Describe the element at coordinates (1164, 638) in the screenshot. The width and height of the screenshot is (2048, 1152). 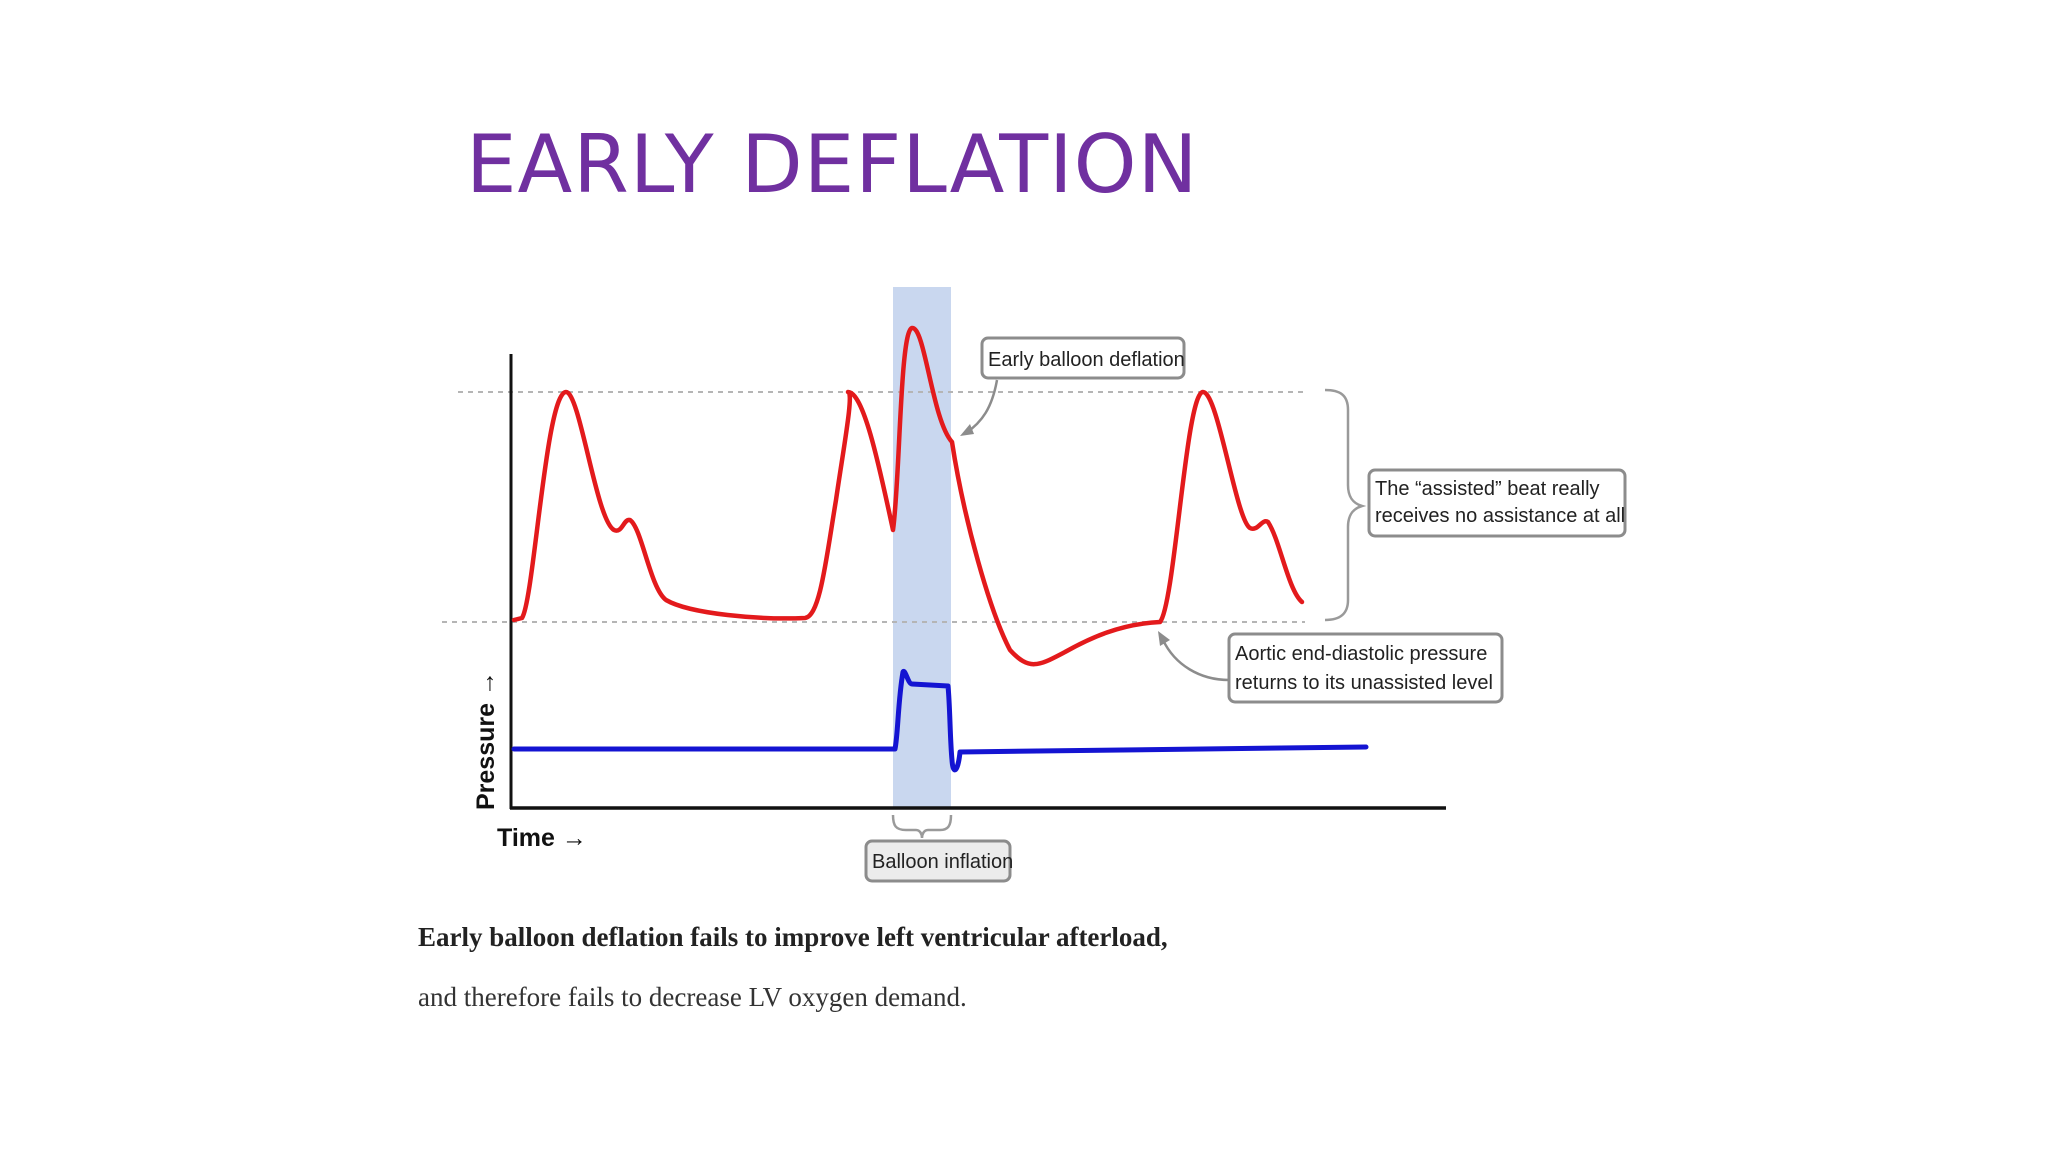
I see `end-diastolic-arrowhead` at that location.